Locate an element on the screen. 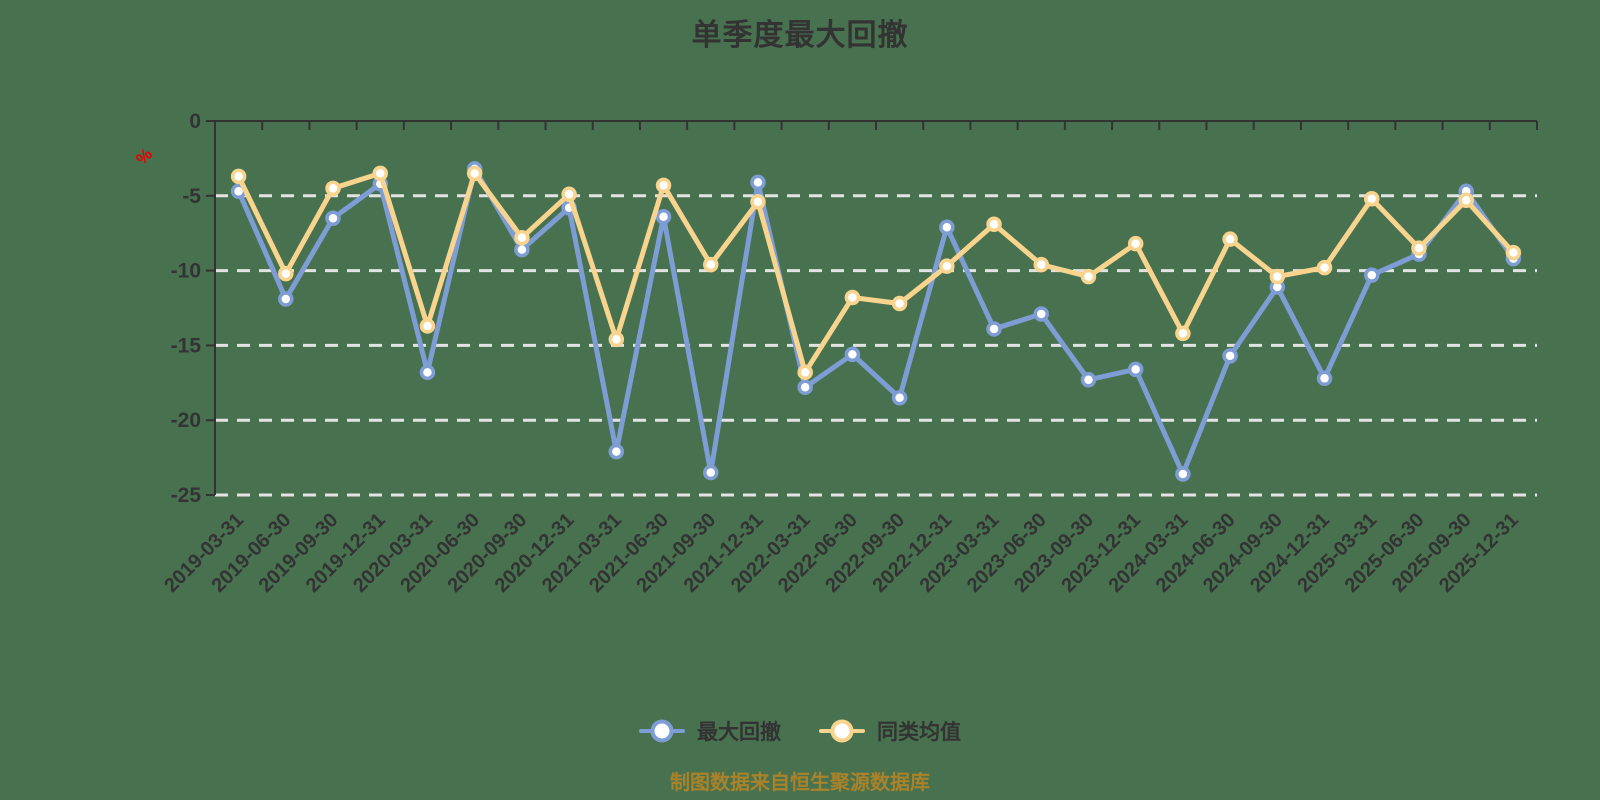 The height and width of the screenshot is (800, 1600). legend-item-max-drawdown: 最大回撤 is located at coordinates (710, 731).